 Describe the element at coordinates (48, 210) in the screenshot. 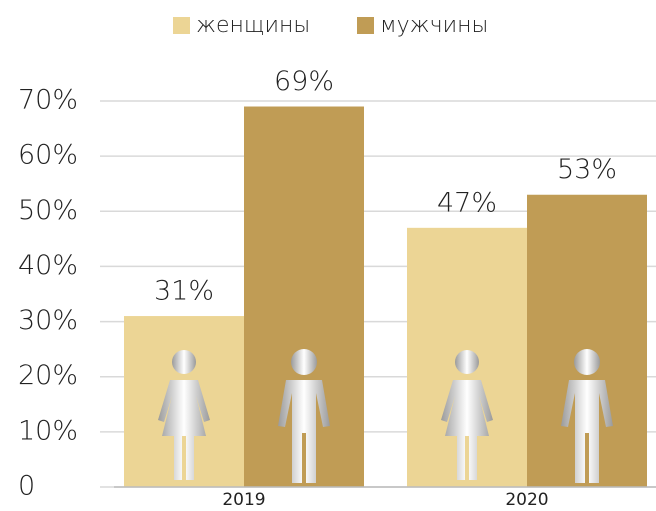

I see `y-tick-label: 50%` at that location.